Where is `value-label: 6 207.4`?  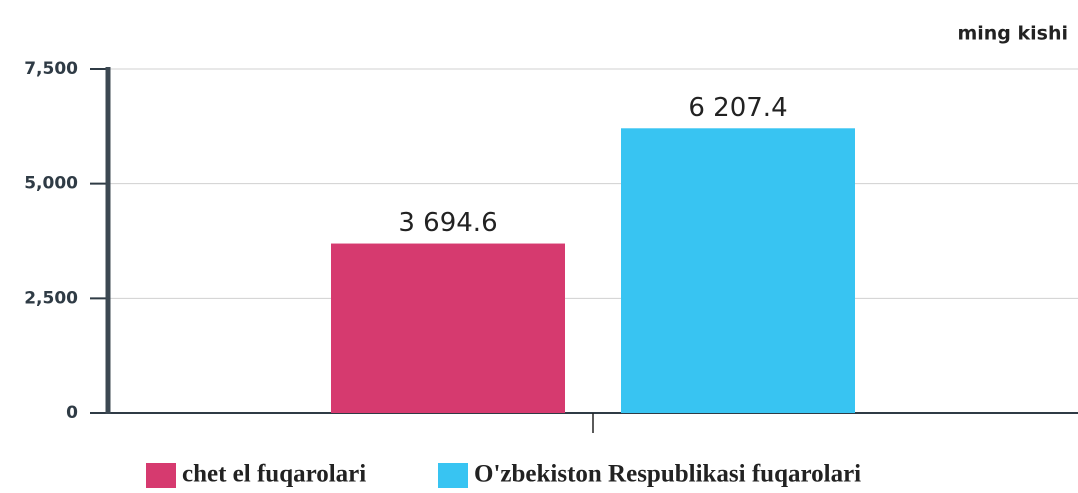 value-label: 6 207.4 is located at coordinates (737, 108).